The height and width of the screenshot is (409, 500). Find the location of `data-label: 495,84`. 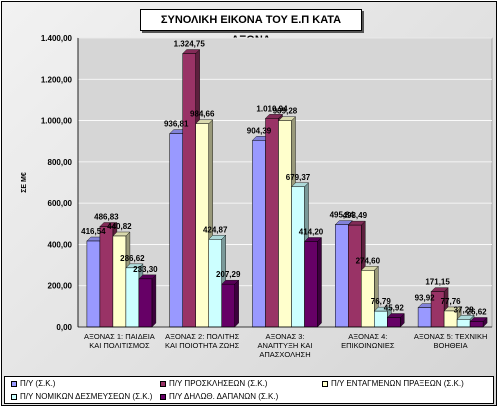

data-label: 495,84 is located at coordinates (342, 215).